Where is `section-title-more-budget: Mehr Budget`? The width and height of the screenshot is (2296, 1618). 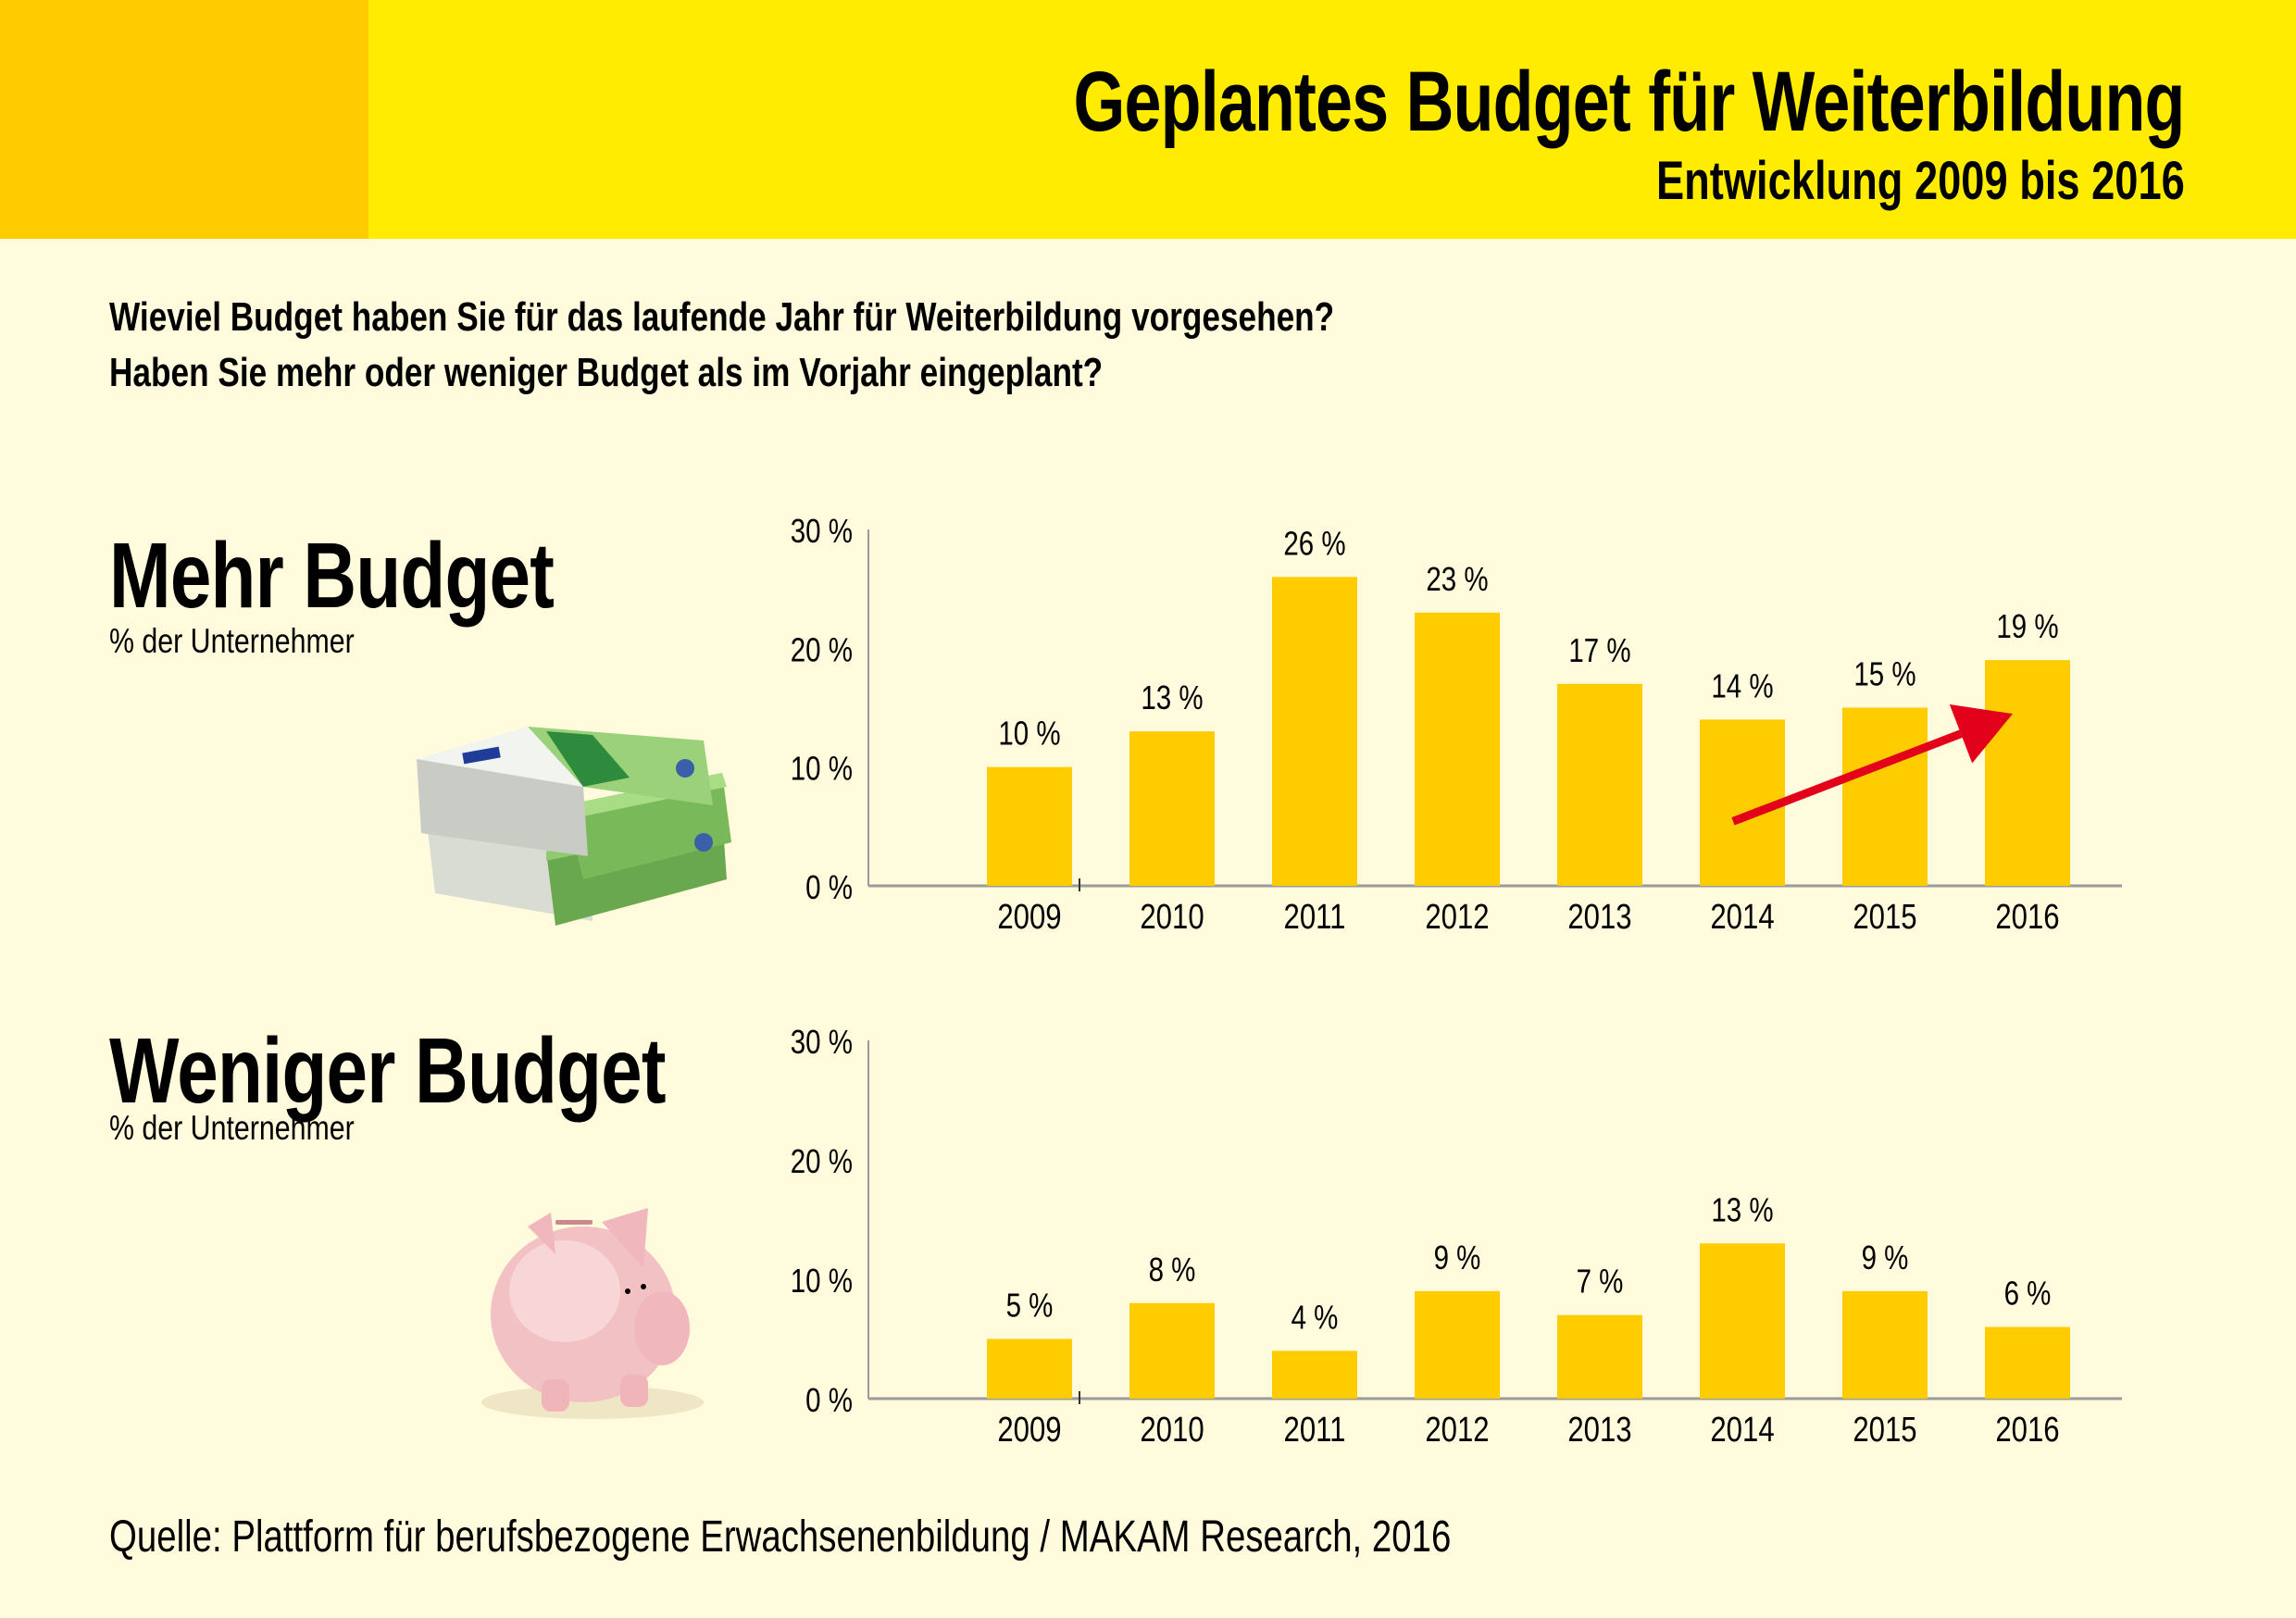
section-title-more-budget: Mehr Budget is located at coordinates (332, 576).